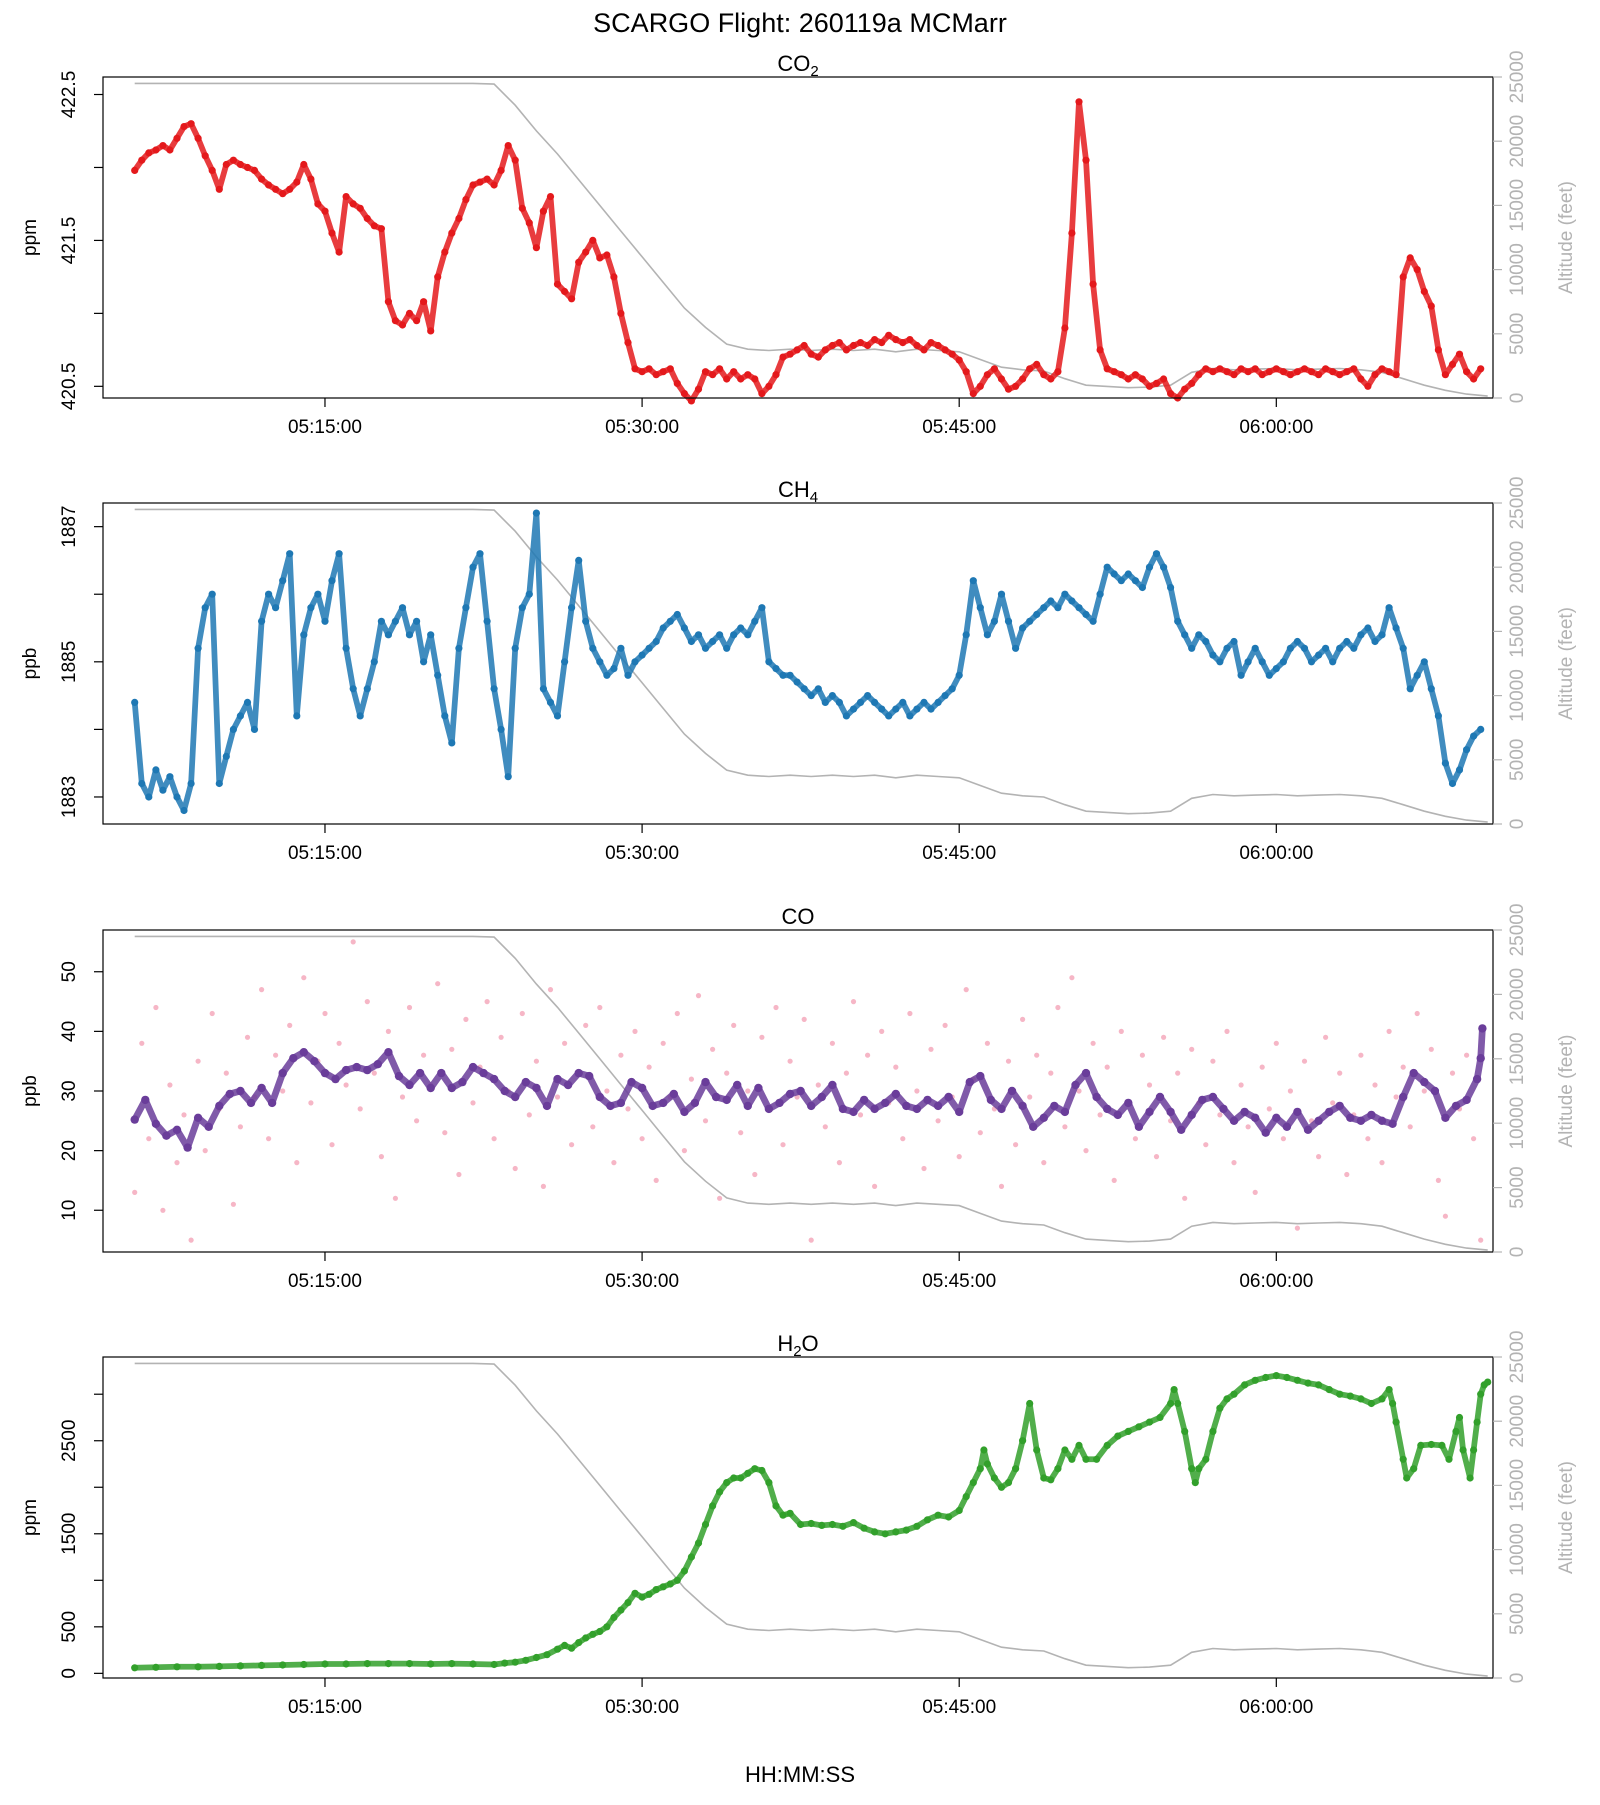 This screenshot has height=1805, width=1600. I want to click on x-tick-label: 06:00:00, so click(1276, 853).